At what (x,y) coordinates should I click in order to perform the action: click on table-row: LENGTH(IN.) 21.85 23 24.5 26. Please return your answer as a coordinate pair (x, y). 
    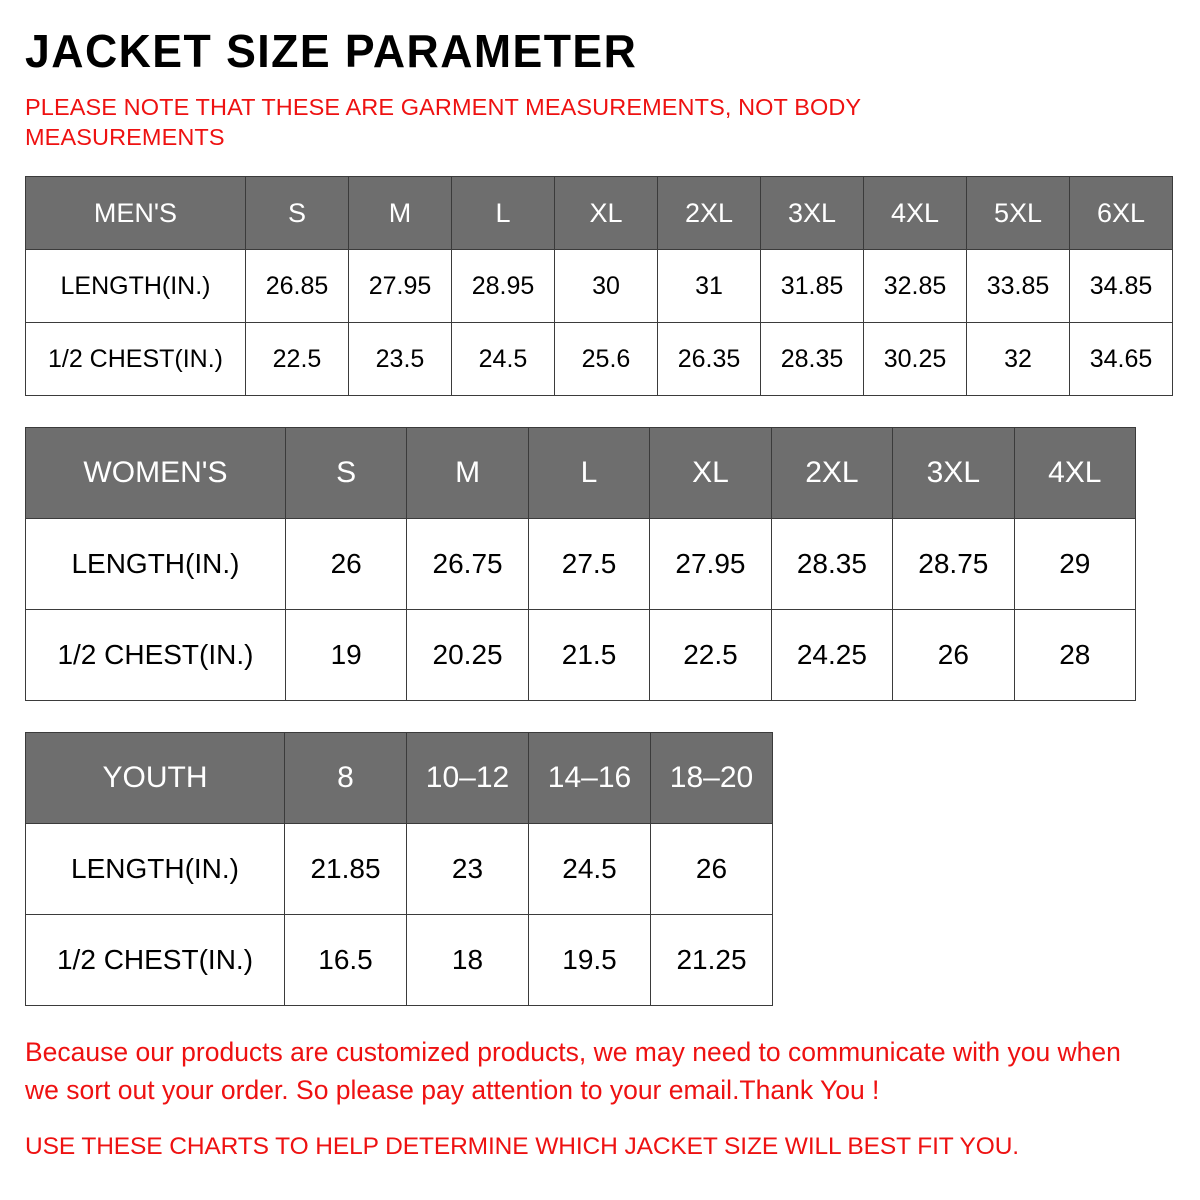
    Looking at the image, I should click on (399, 869).